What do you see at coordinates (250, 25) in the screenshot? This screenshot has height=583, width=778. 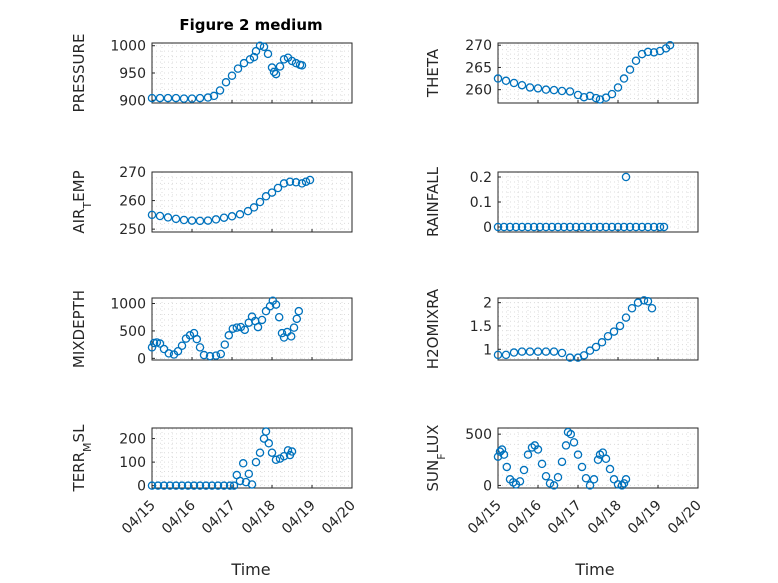 I see `figure-title: Figure 2 medium` at bounding box center [250, 25].